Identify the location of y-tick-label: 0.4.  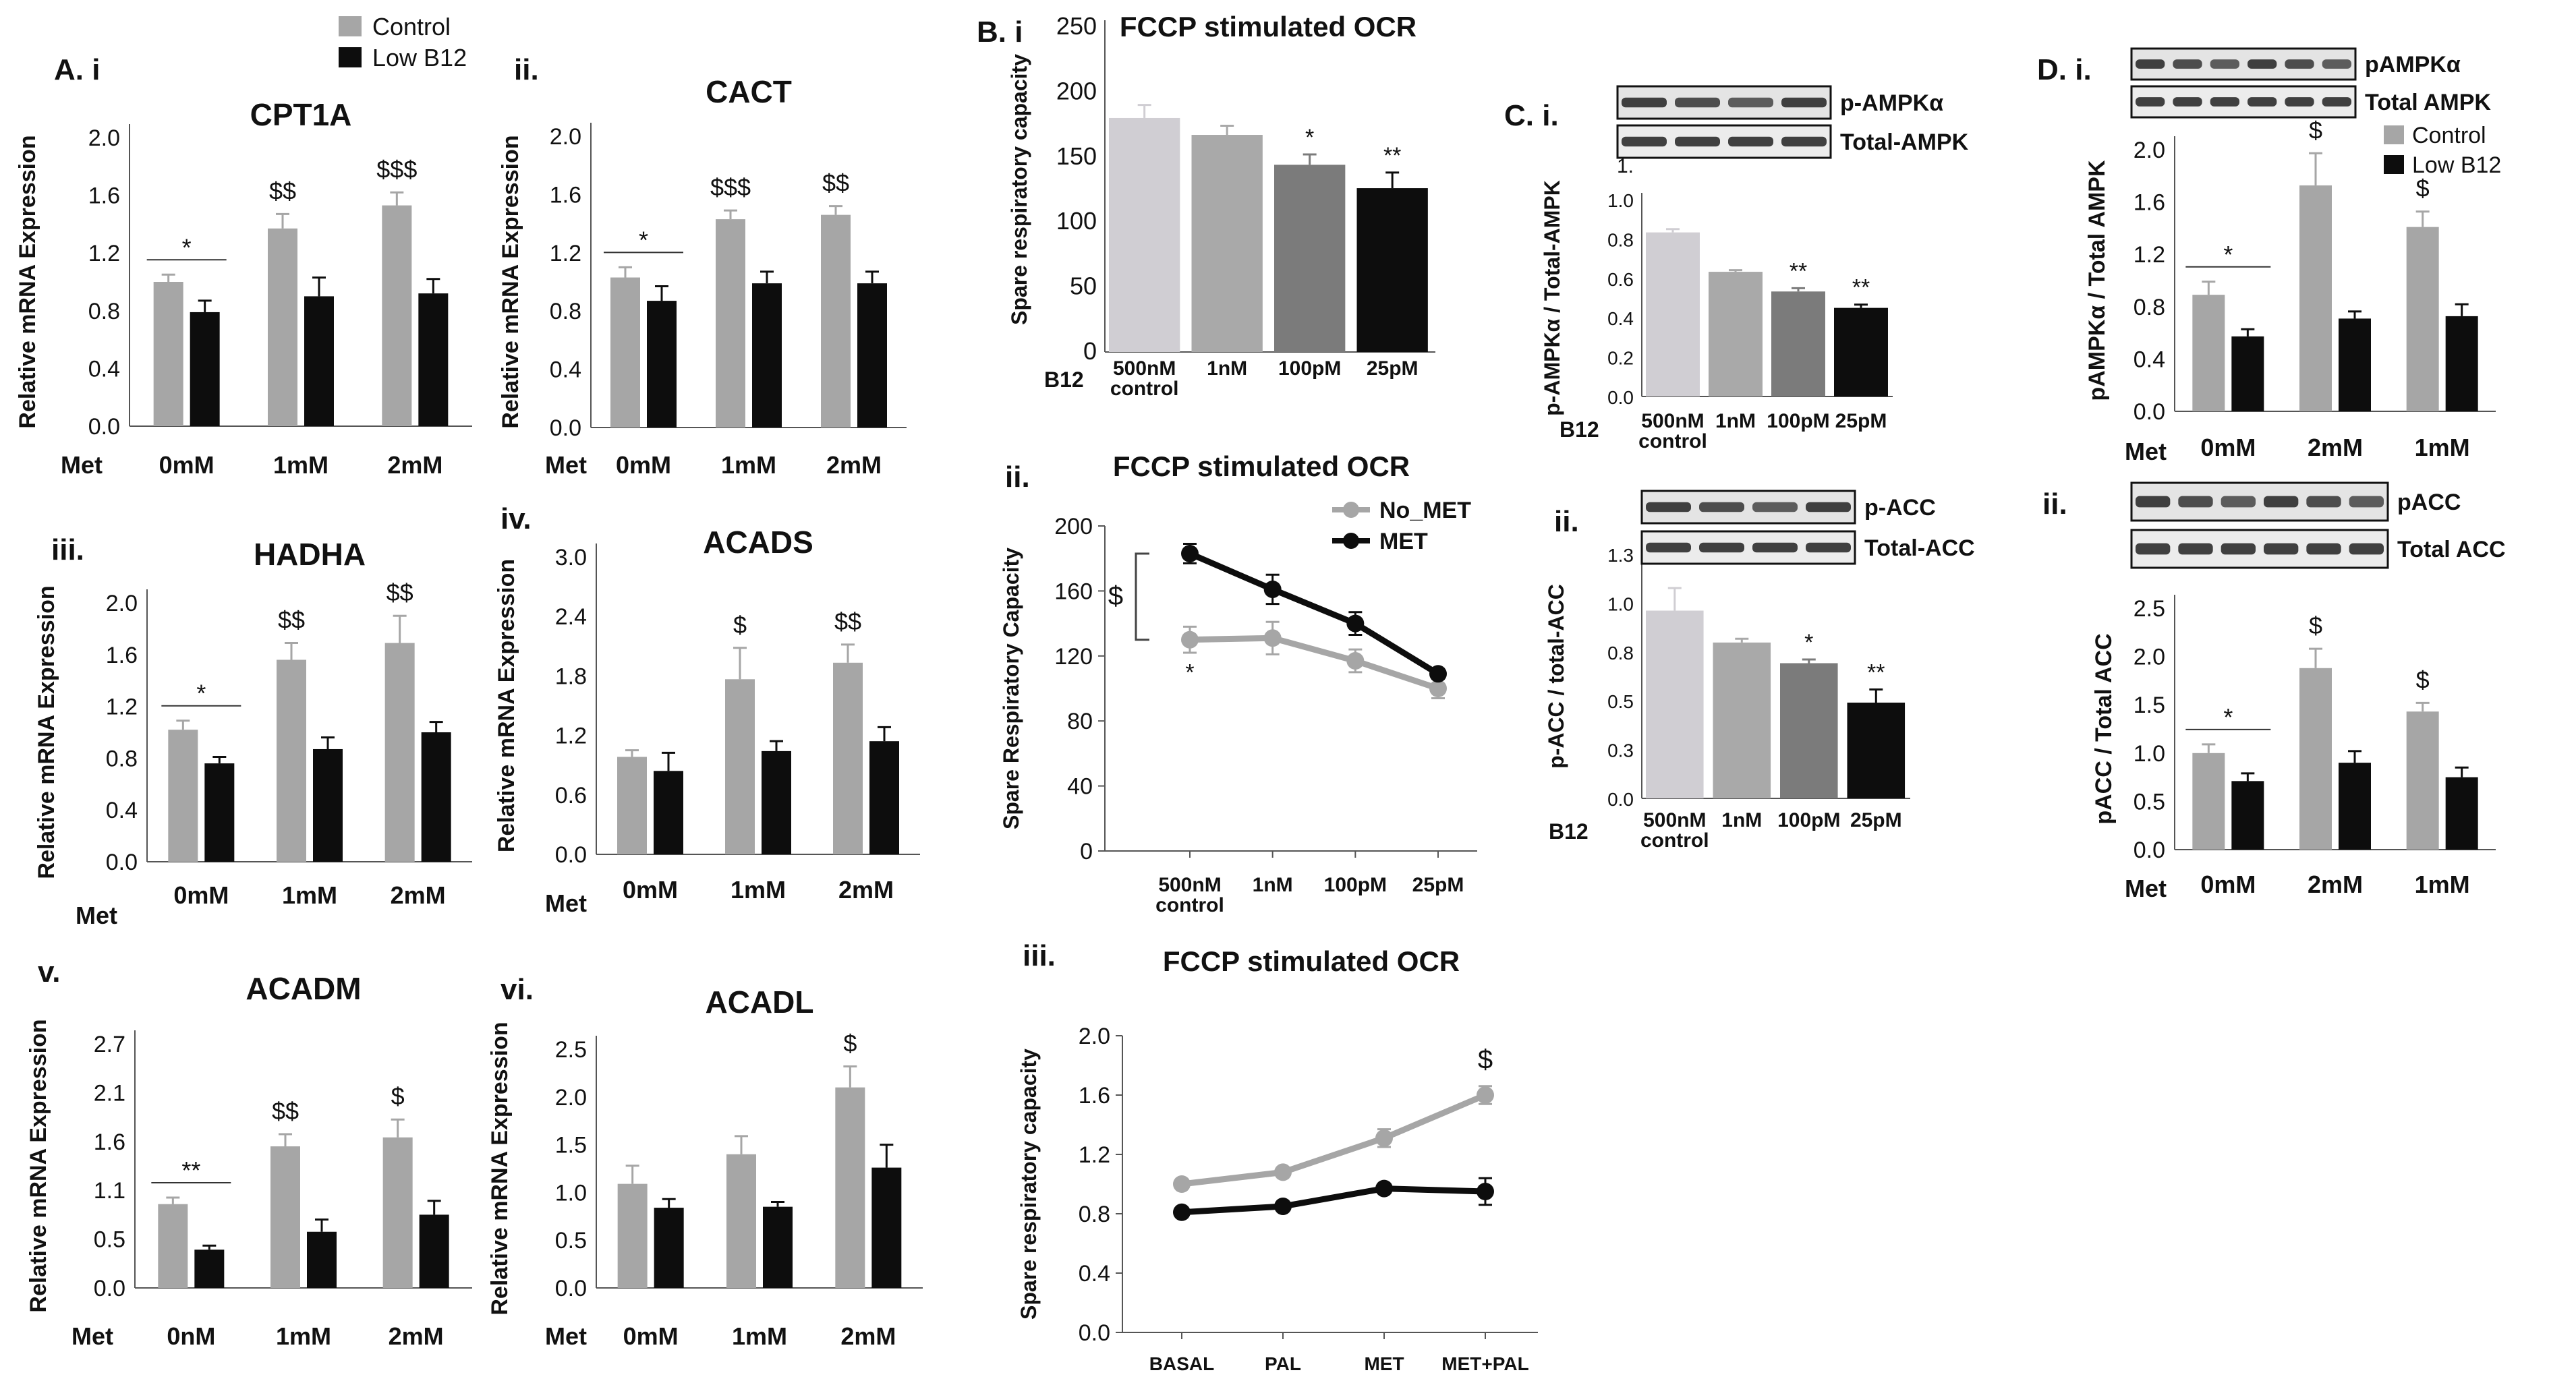
(2149, 360).